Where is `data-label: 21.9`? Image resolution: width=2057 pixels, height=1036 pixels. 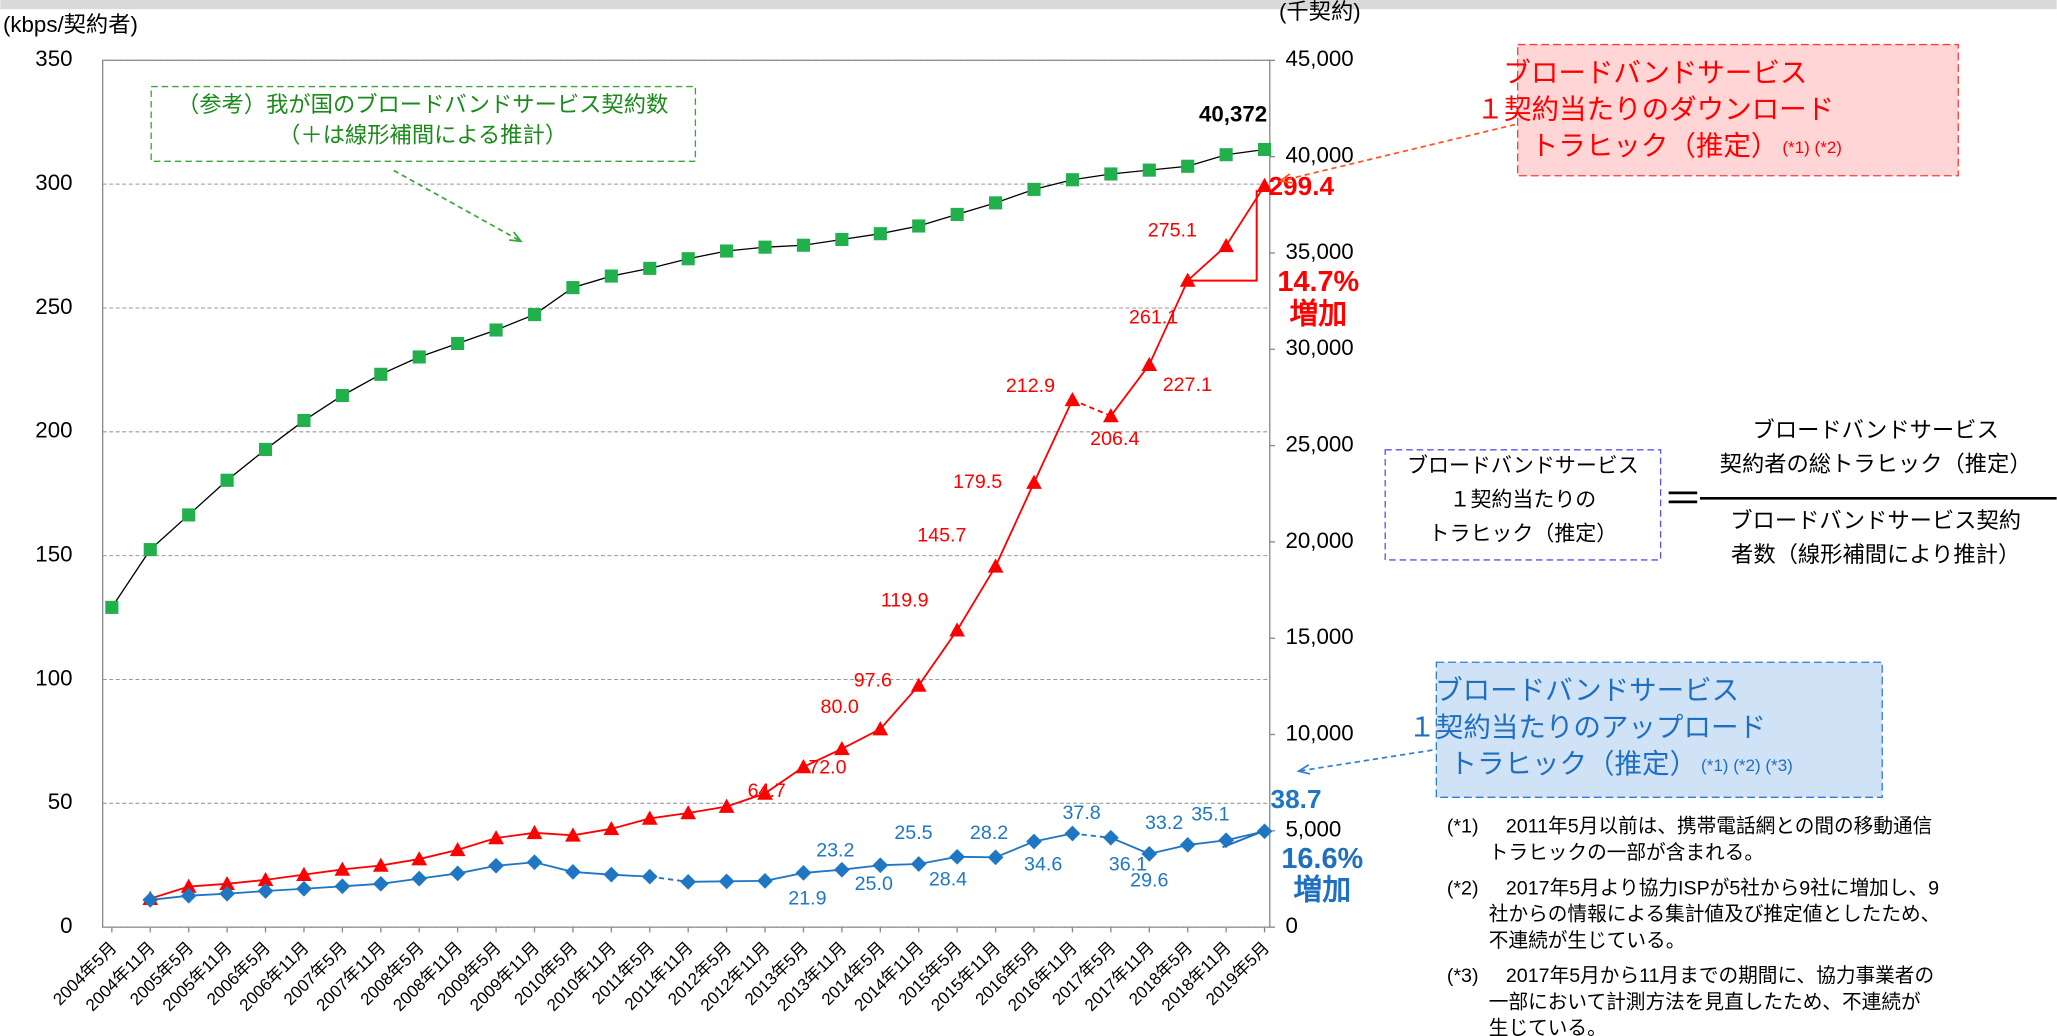
data-label: 21.9 is located at coordinates (807, 898).